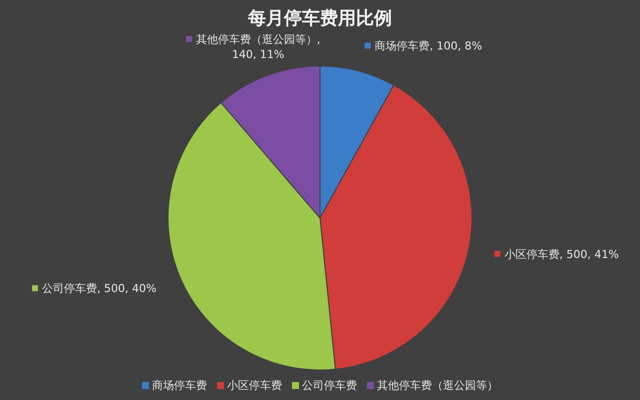 The width and height of the screenshot is (640, 400). I want to click on data-label: 商场停车费, 100, 8%, so click(423, 46).